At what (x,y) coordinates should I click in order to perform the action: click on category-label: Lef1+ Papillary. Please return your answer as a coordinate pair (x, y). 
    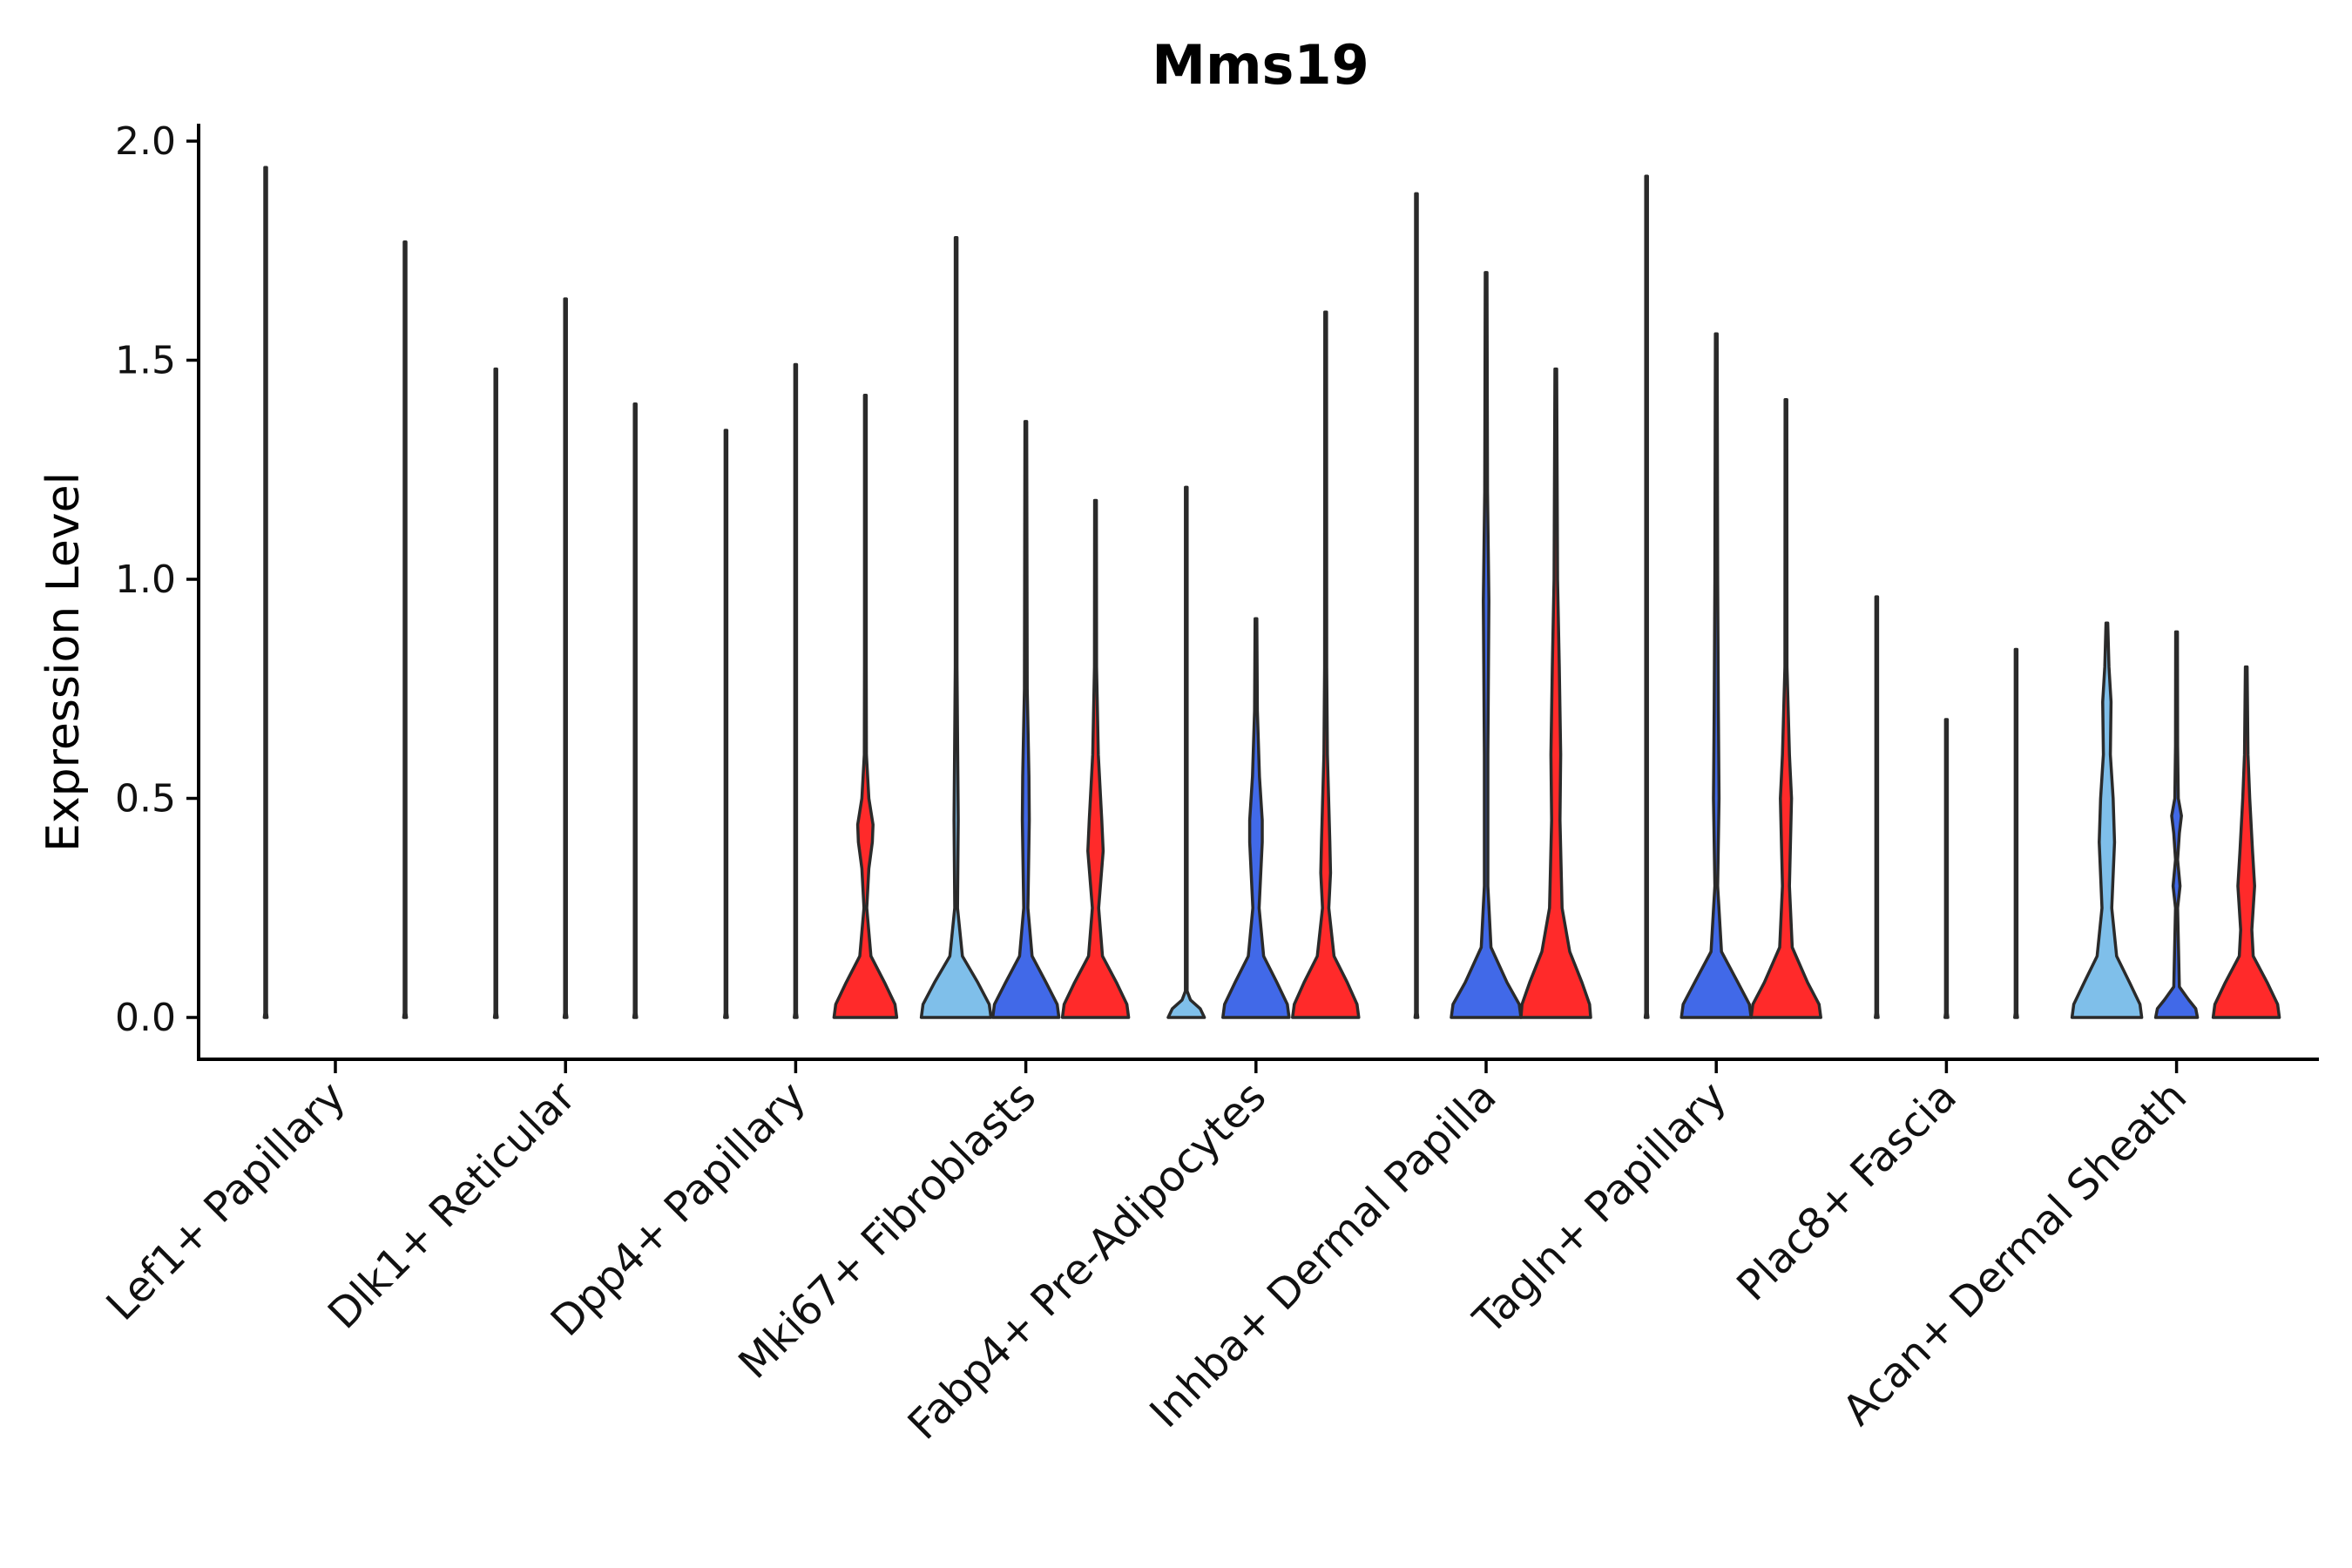
    Looking at the image, I should click on (226, 1201).